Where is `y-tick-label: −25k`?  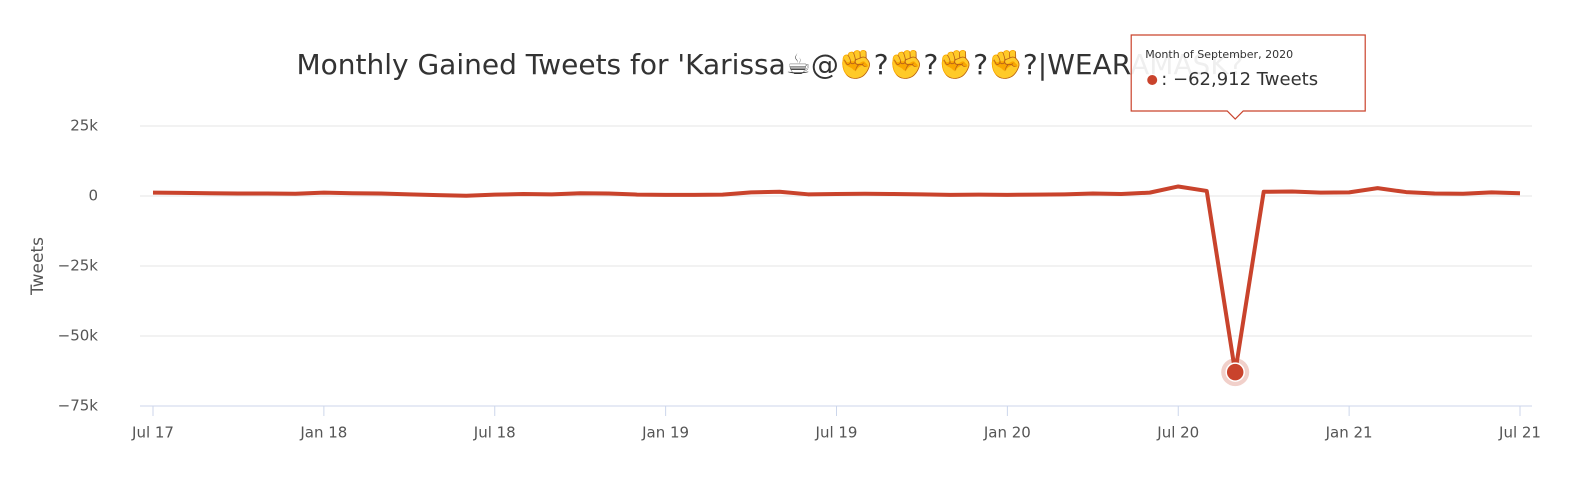
y-tick-label: −25k is located at coordinates (78, 266).